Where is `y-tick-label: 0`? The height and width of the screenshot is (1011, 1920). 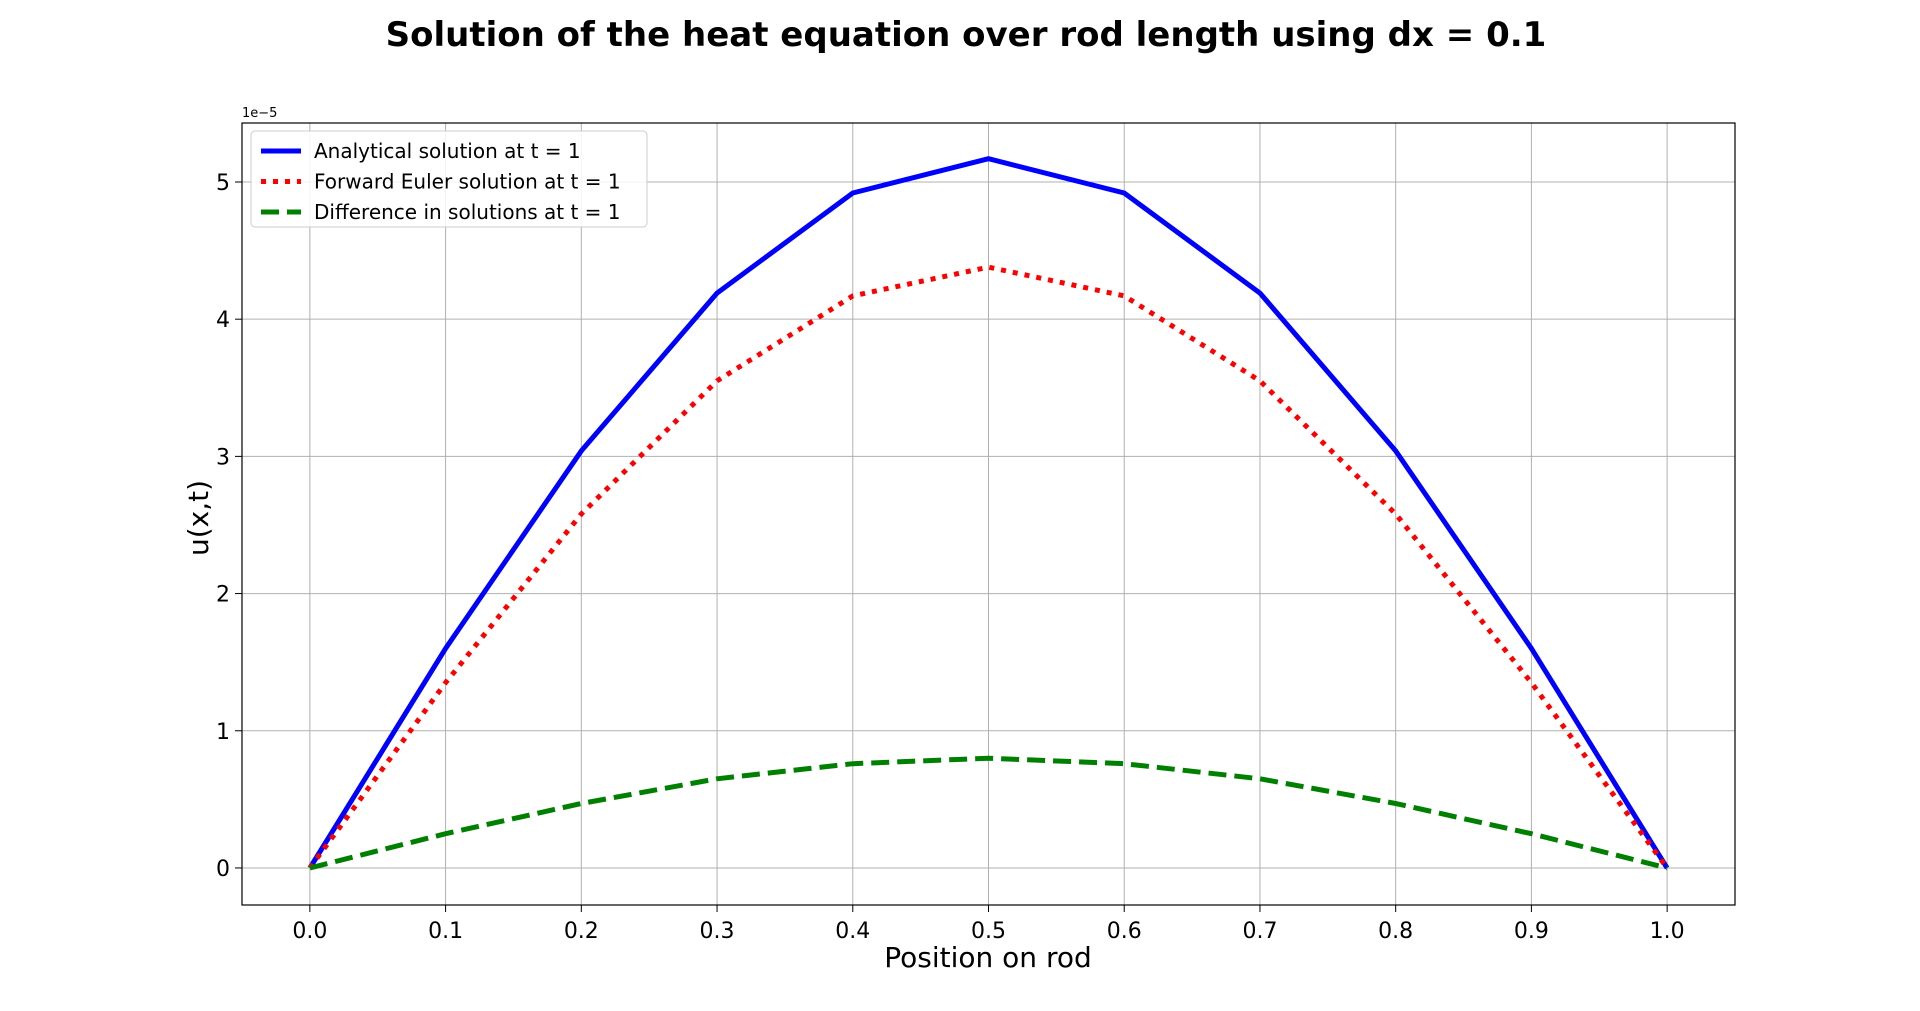 y-tick-label: 0 is located at coordinates (223, 869).